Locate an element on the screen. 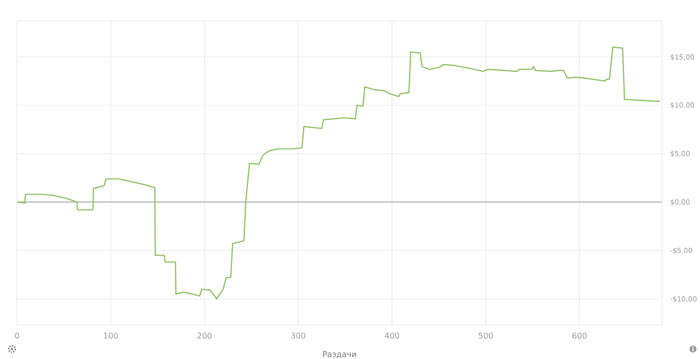  x-tick-label: 400 is located at coordinates (392, 336).